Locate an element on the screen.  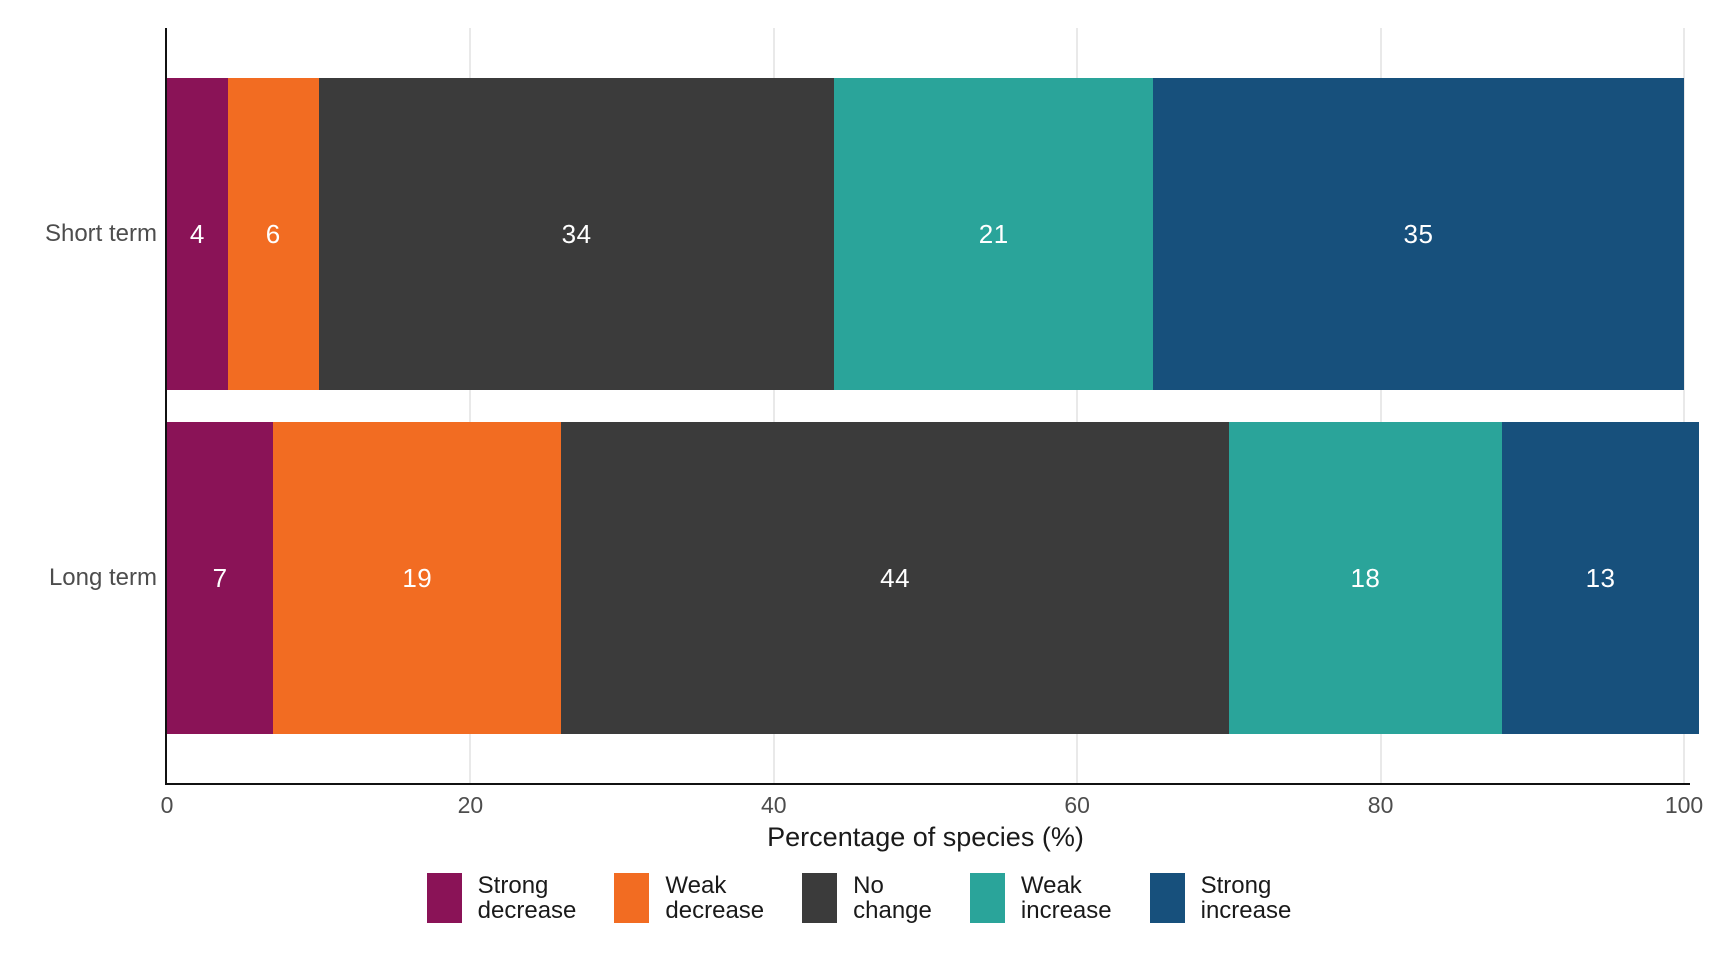
x-tick-label: 100 is located at coordinates (1684, 805).